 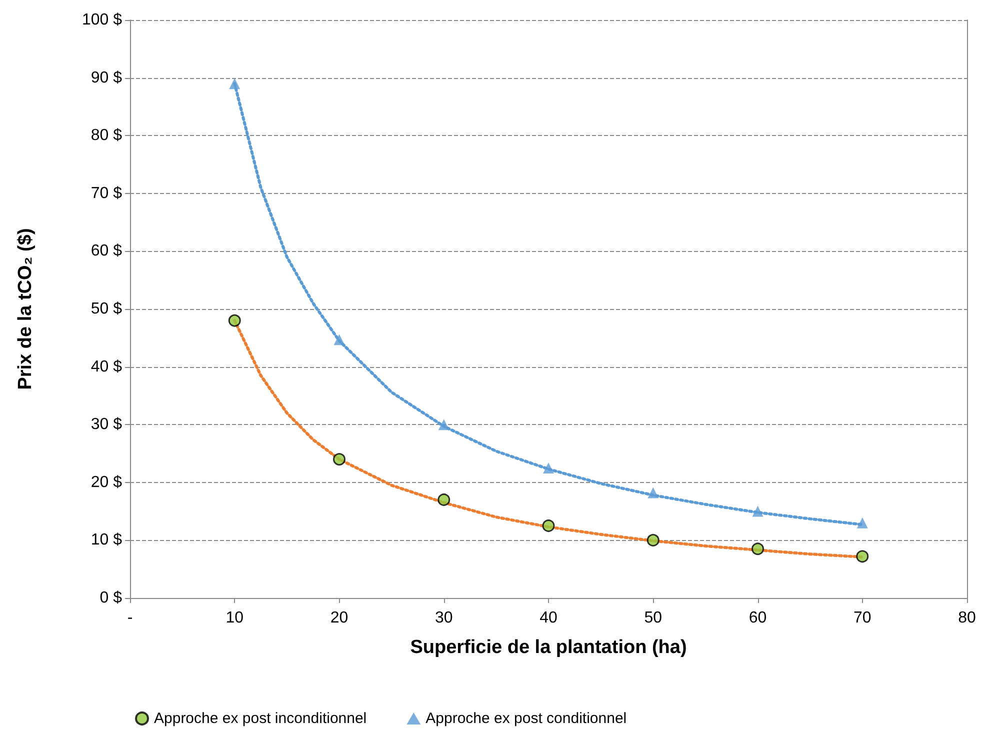 What do you see at coordinates (130, 618) in the screenshot?
I see `x-tick-label: -` at bounding box center [130, 618].